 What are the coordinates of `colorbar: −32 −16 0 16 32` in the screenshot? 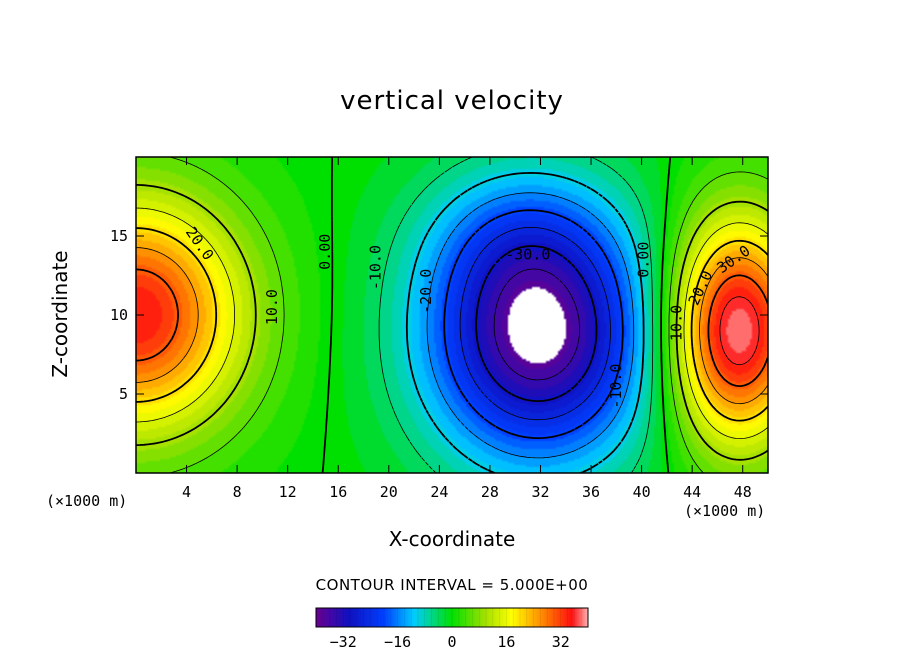 It's located at (452, 629).